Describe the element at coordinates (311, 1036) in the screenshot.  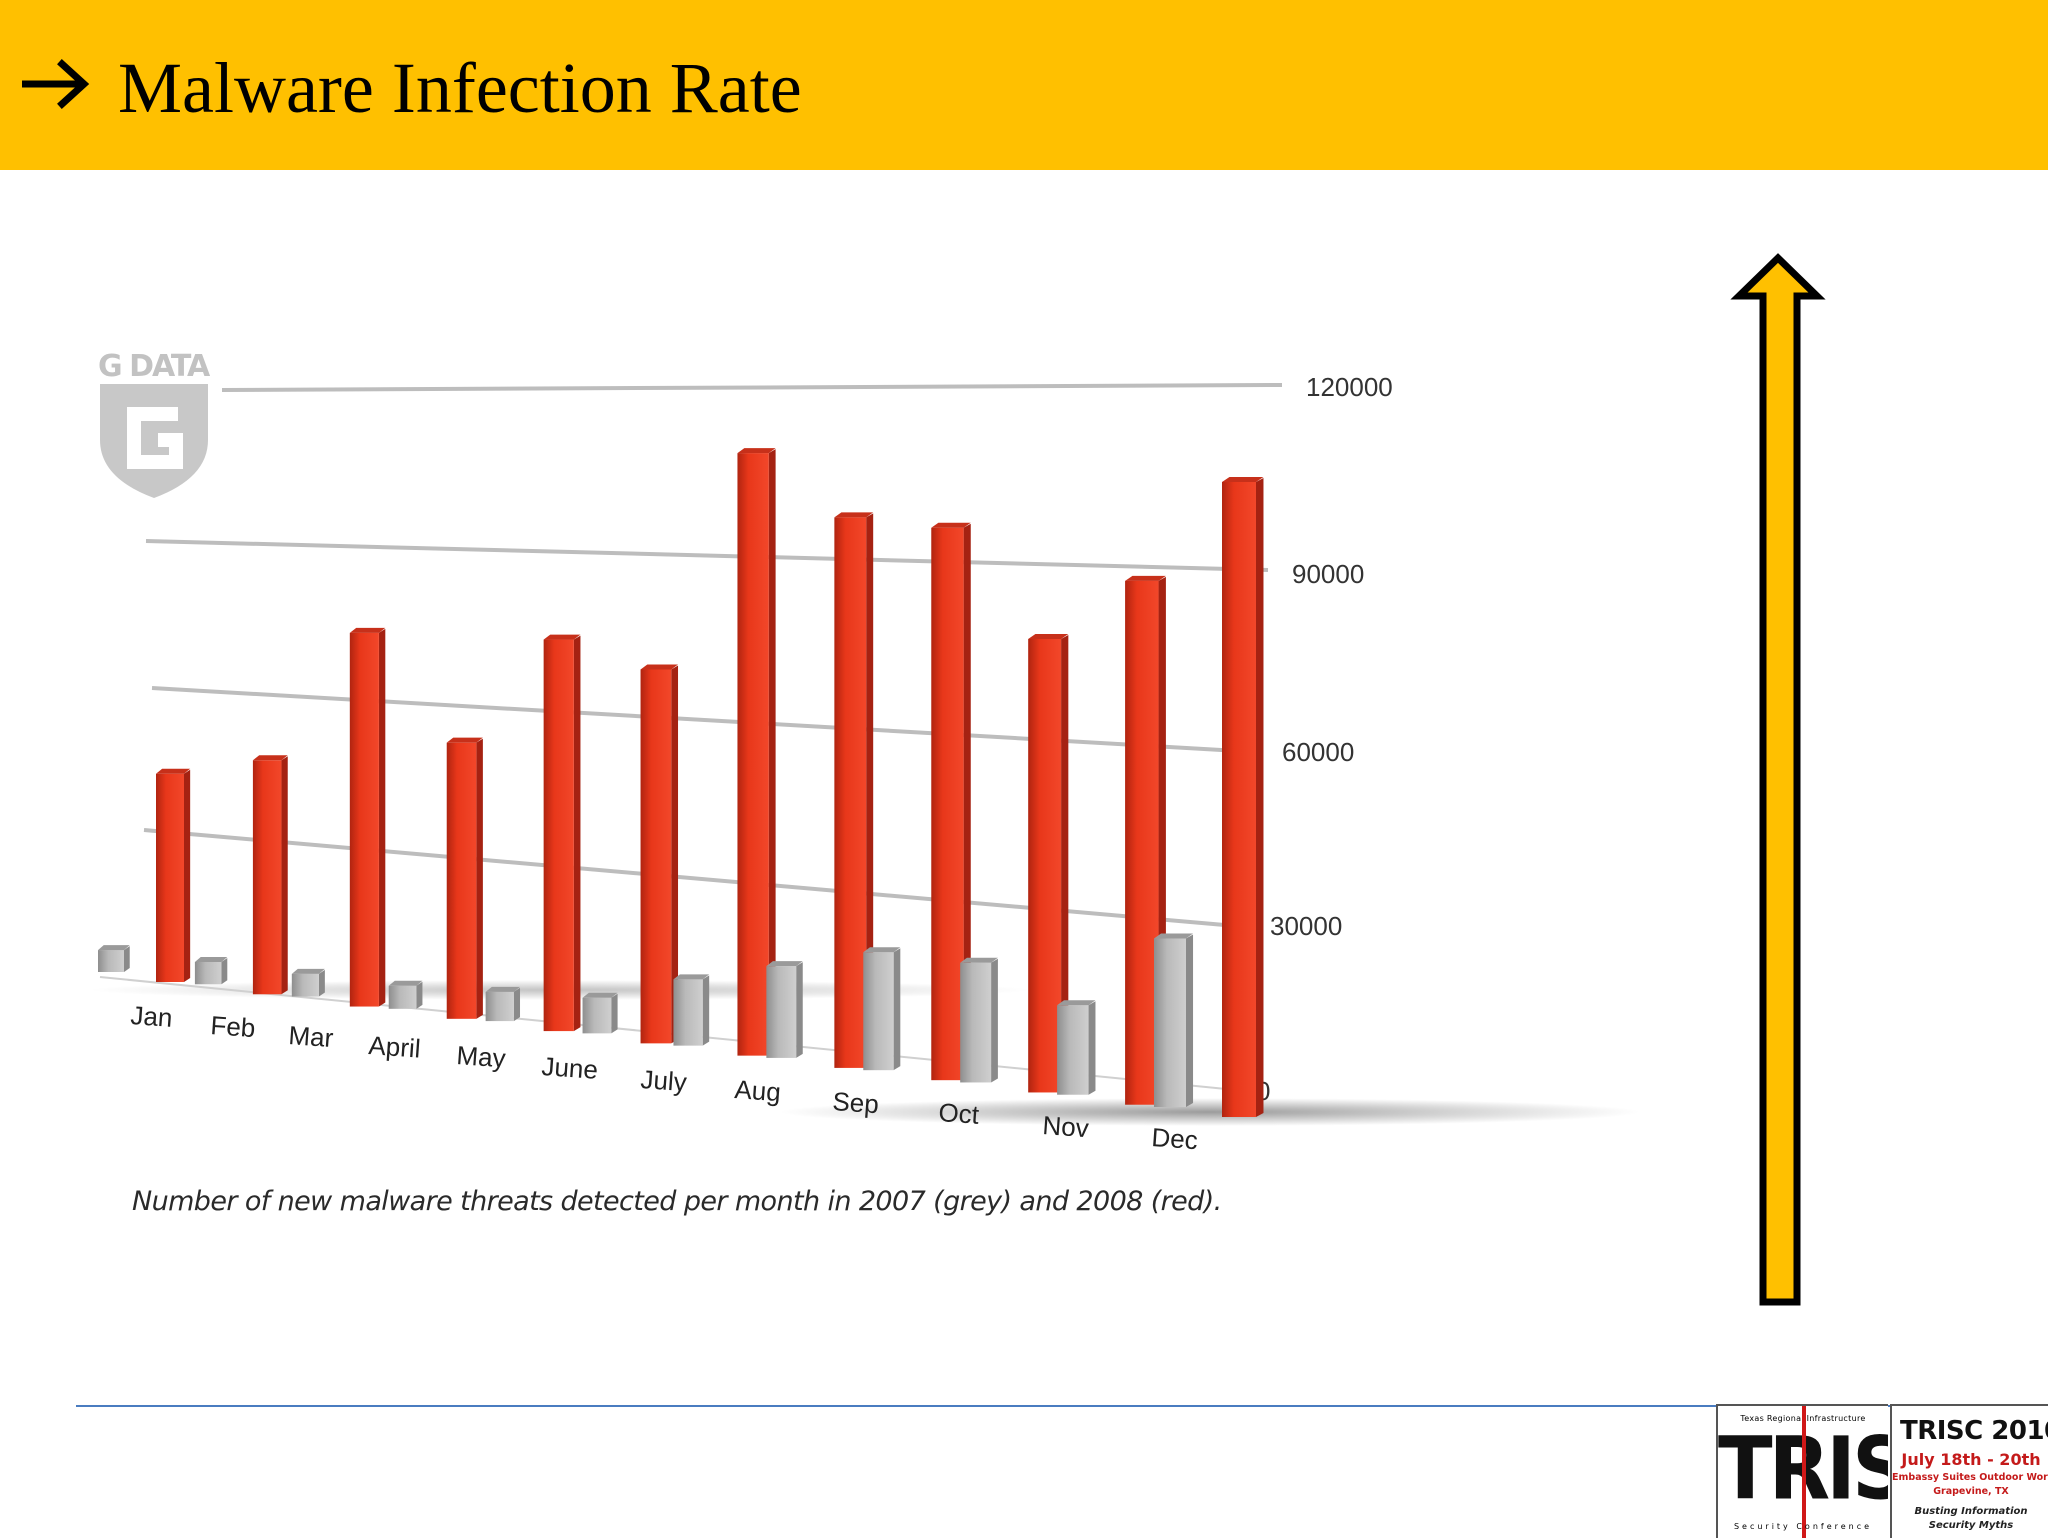
I see `x-tick-label: Mar` at that location.